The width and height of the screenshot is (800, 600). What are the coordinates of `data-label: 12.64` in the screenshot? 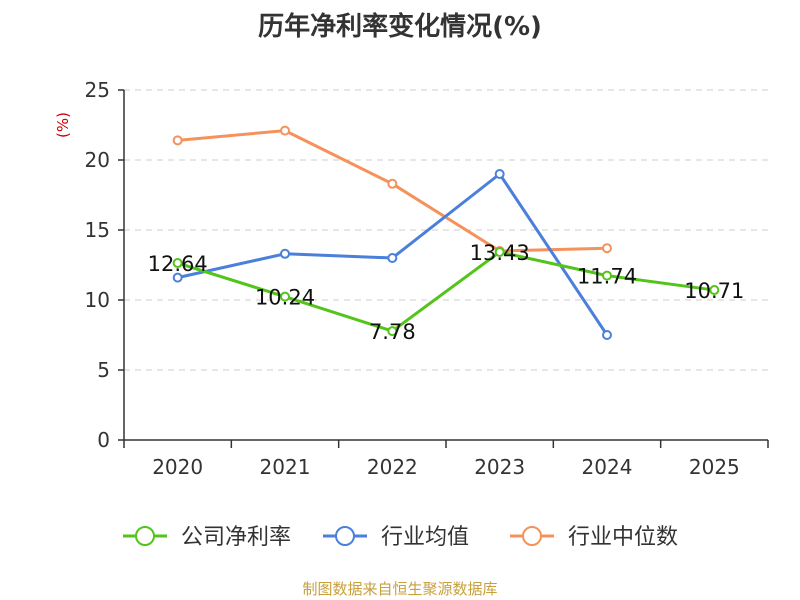 It's located at (178, 264).